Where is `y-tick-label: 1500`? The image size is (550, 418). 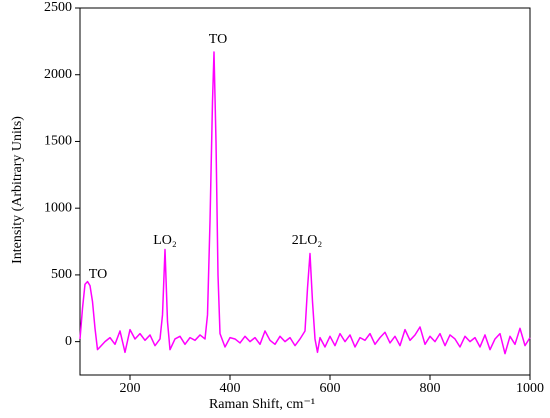 y-tick-label: 1500 is located at coordinates (58, 141).